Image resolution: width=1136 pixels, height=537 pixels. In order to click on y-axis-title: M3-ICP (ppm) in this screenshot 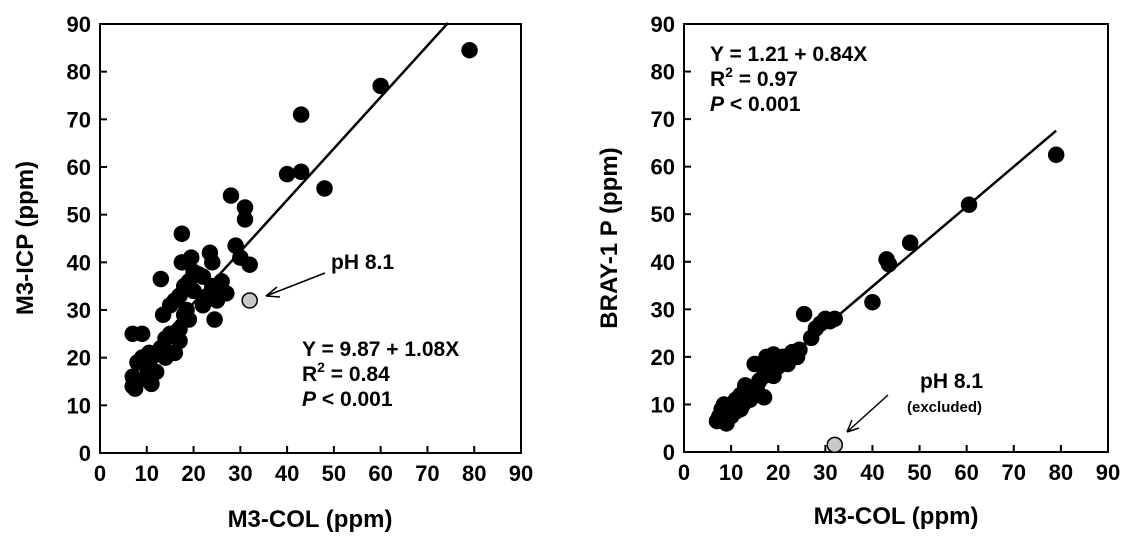, I will do `click(25, 238)`.